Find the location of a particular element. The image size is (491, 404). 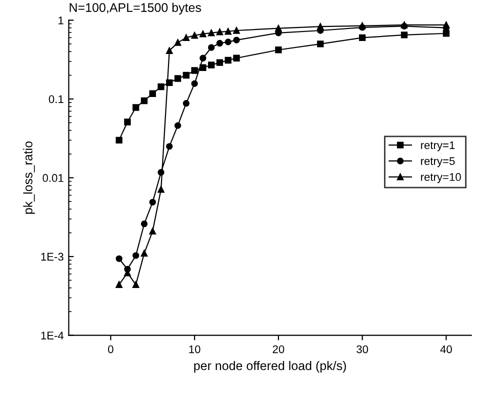

x-tick-label: 20 is located at coordinates (278, 349).